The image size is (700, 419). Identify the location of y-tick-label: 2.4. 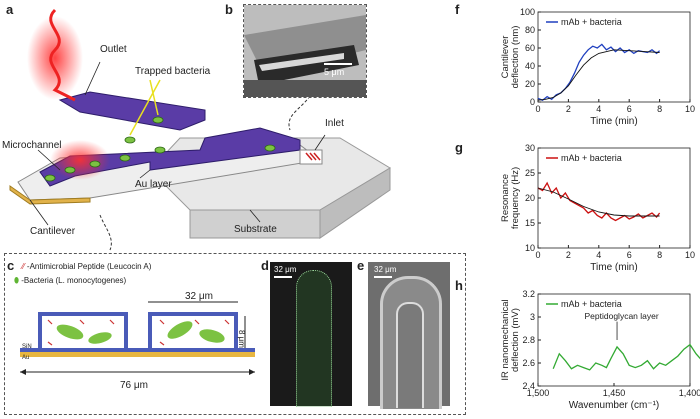
(528, 386).